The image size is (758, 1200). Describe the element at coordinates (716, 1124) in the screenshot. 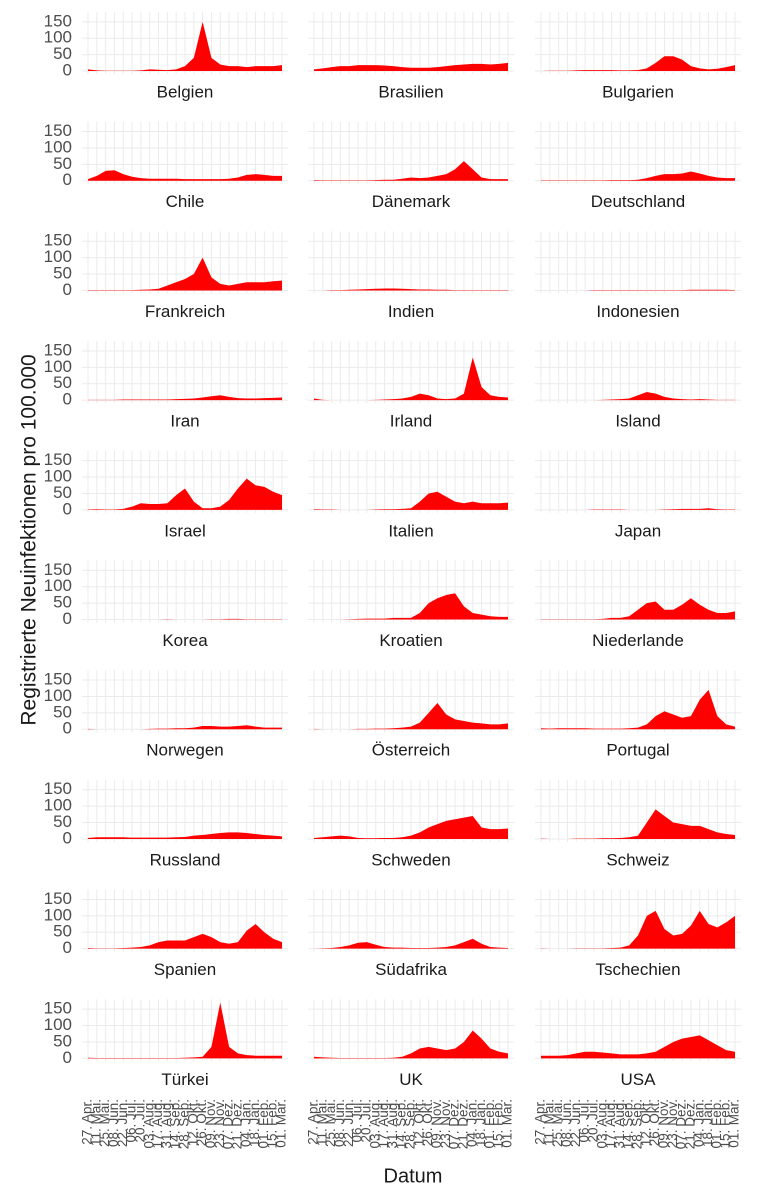

I see `x-tick-label: 01. Feb.` at that location.